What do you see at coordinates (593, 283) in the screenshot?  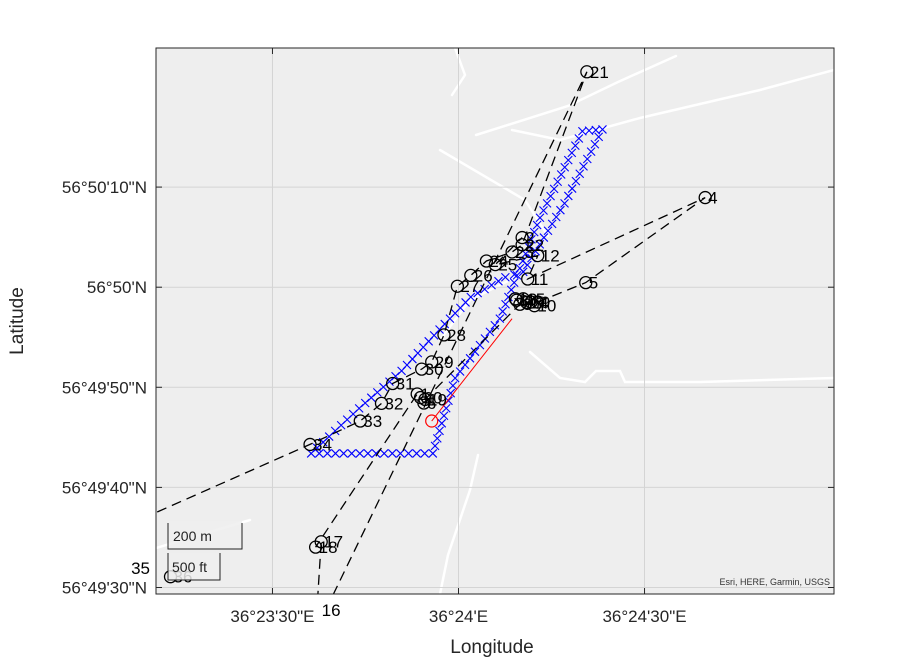 I see `waypoint-label-5: 5` at bounding box center [593, 283].